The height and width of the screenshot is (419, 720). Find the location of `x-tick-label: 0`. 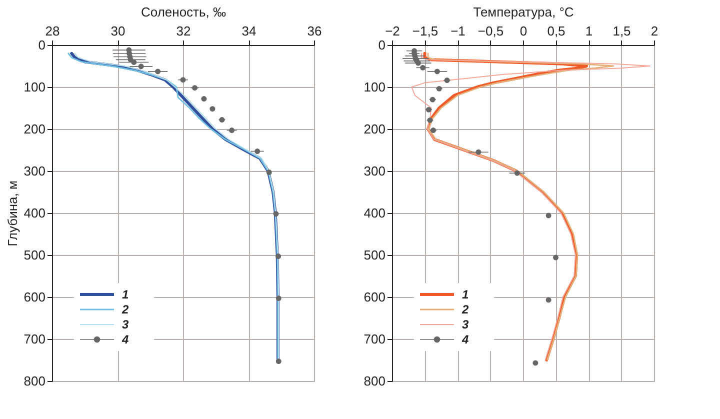

x-tick-label: 0 is located at coordinates (524, 31).